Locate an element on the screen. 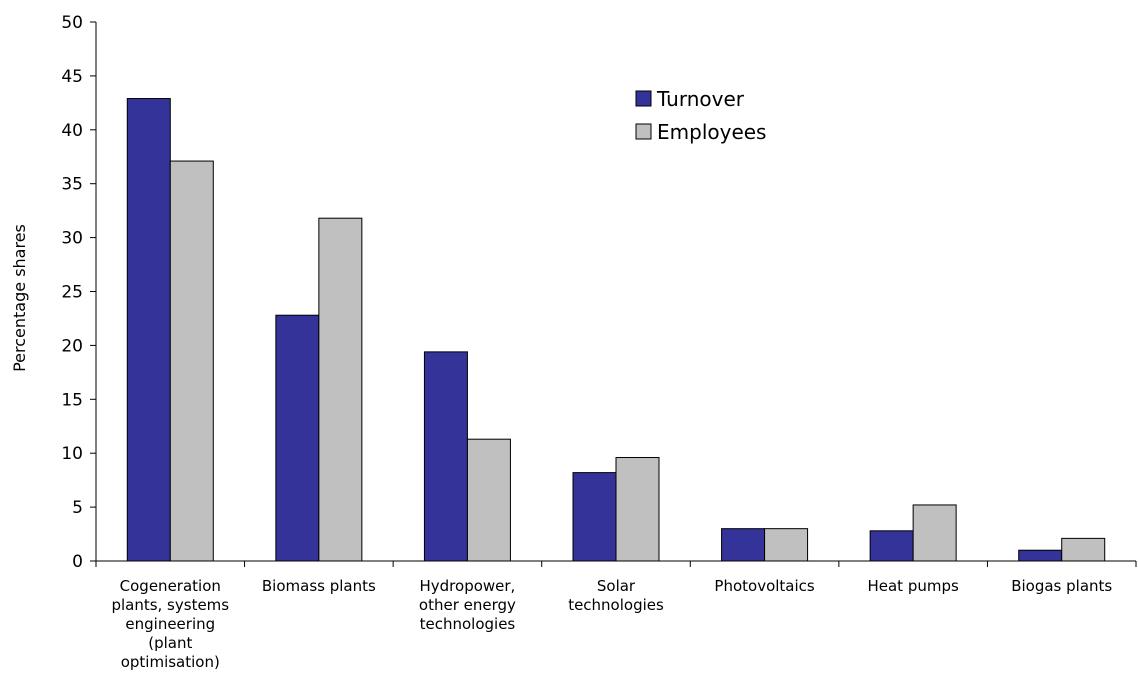  x-category-label-line: Biomass plants is located at coordinates (319, 586).